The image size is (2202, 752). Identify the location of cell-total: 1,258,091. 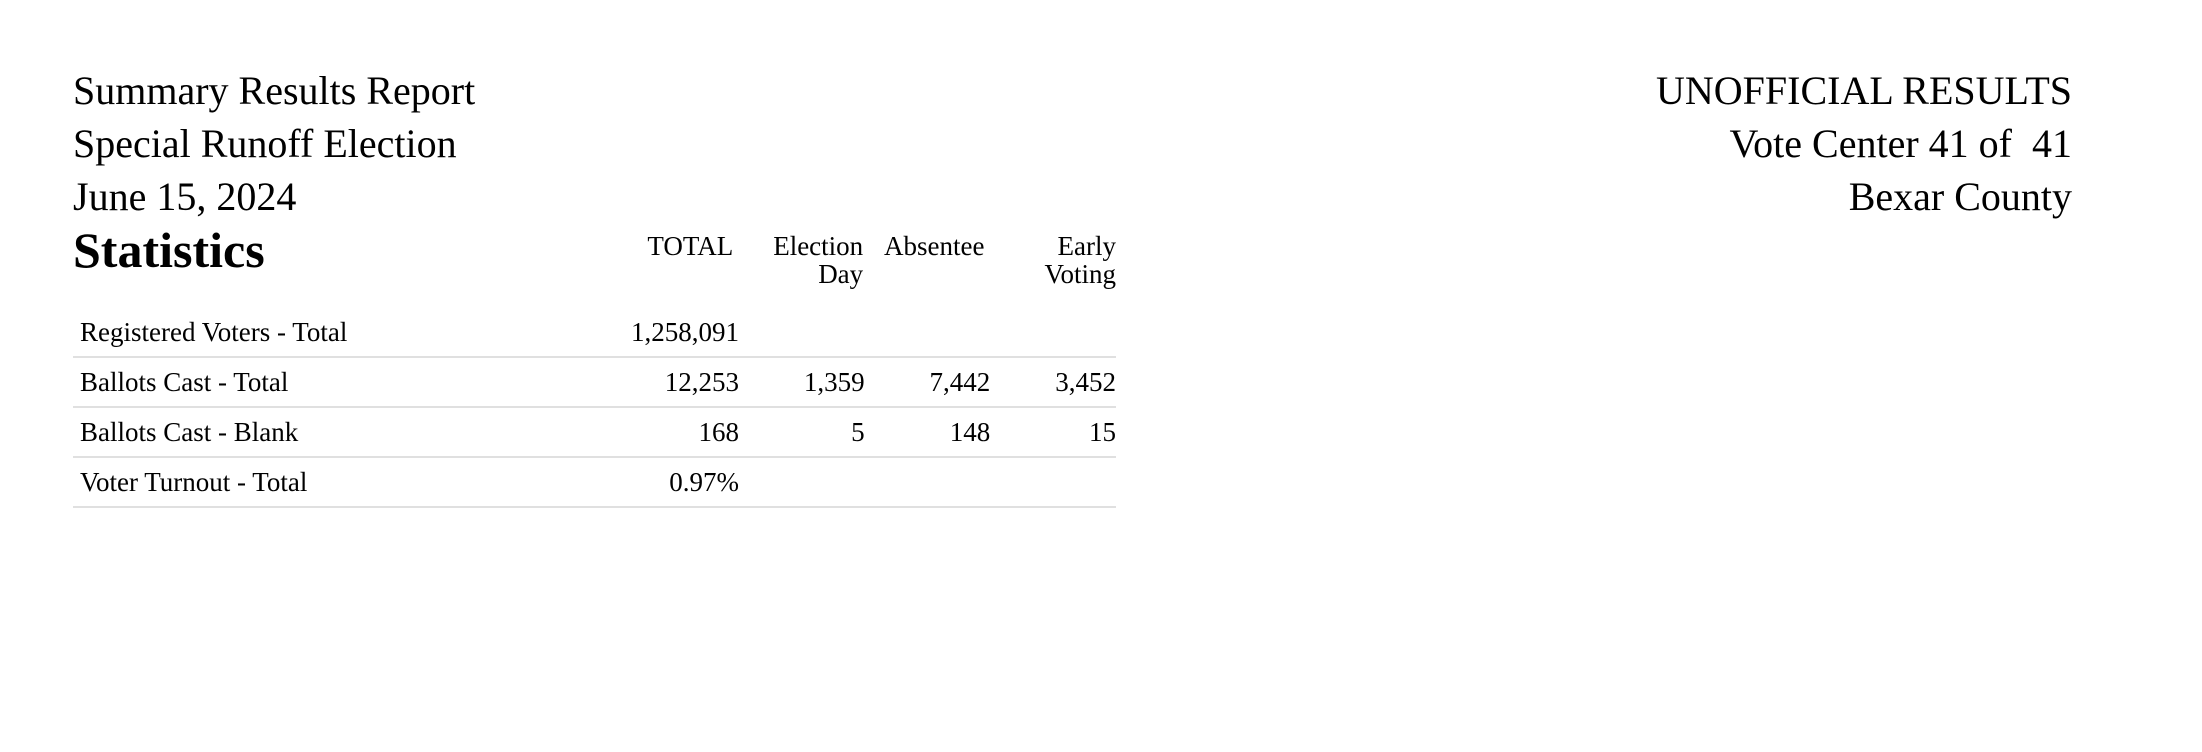
(671, 333).